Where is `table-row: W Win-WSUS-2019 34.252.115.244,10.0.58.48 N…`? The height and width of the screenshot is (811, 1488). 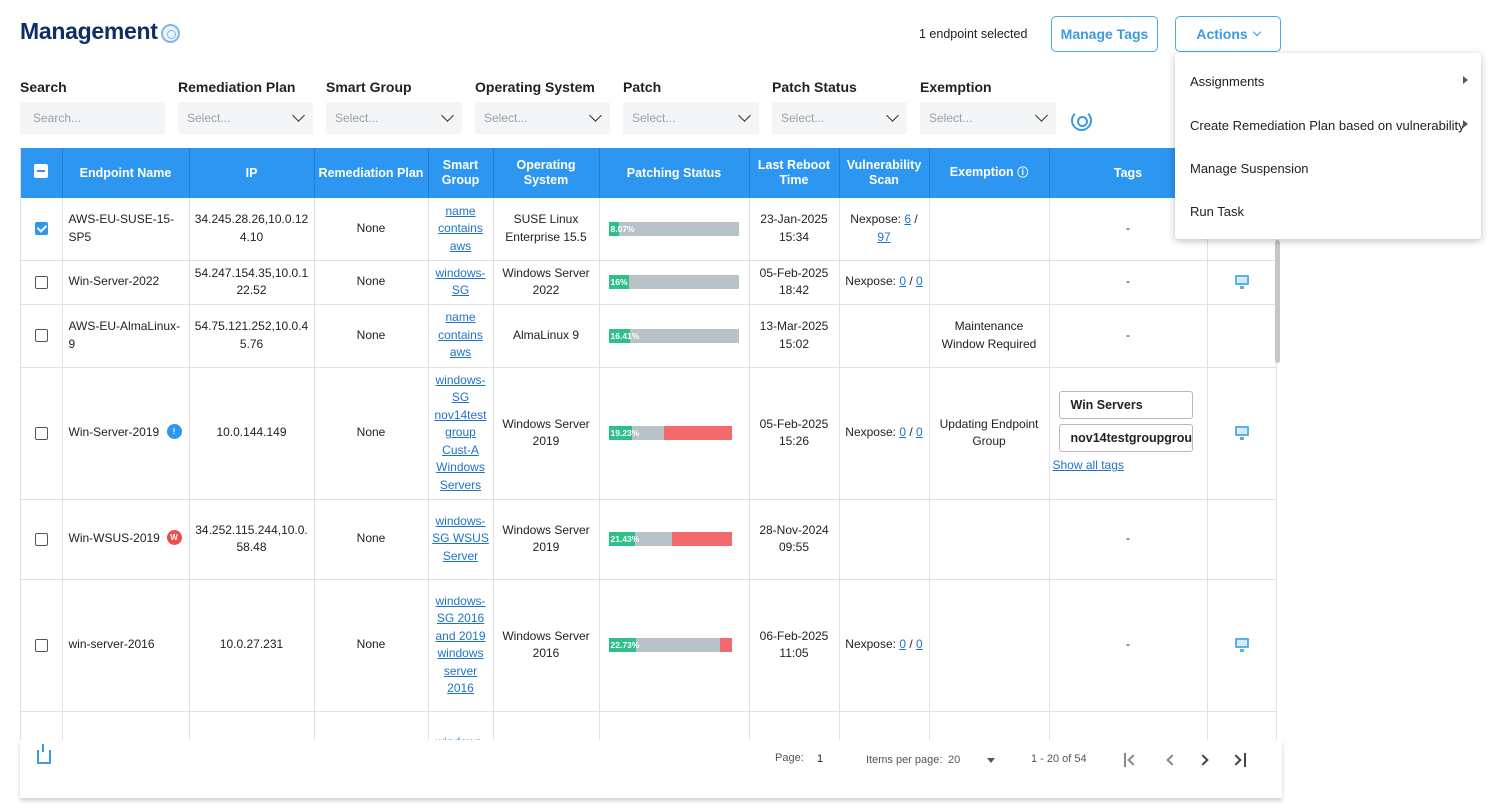 table-row: W Win-WSUS-2019 34.252.115.244,10.0.58.48 N… is located at coordinates (649, 539).